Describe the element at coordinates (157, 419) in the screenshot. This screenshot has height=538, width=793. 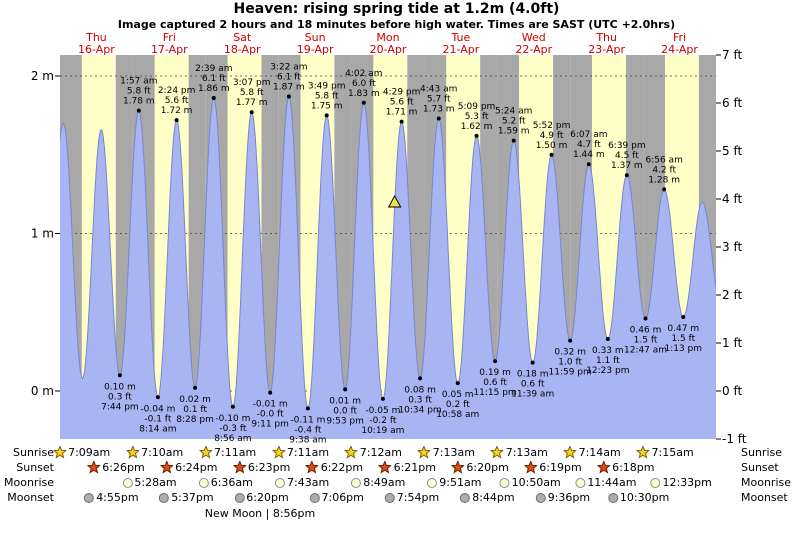
I see `low-tide-label: -0.1 ft` at that location.